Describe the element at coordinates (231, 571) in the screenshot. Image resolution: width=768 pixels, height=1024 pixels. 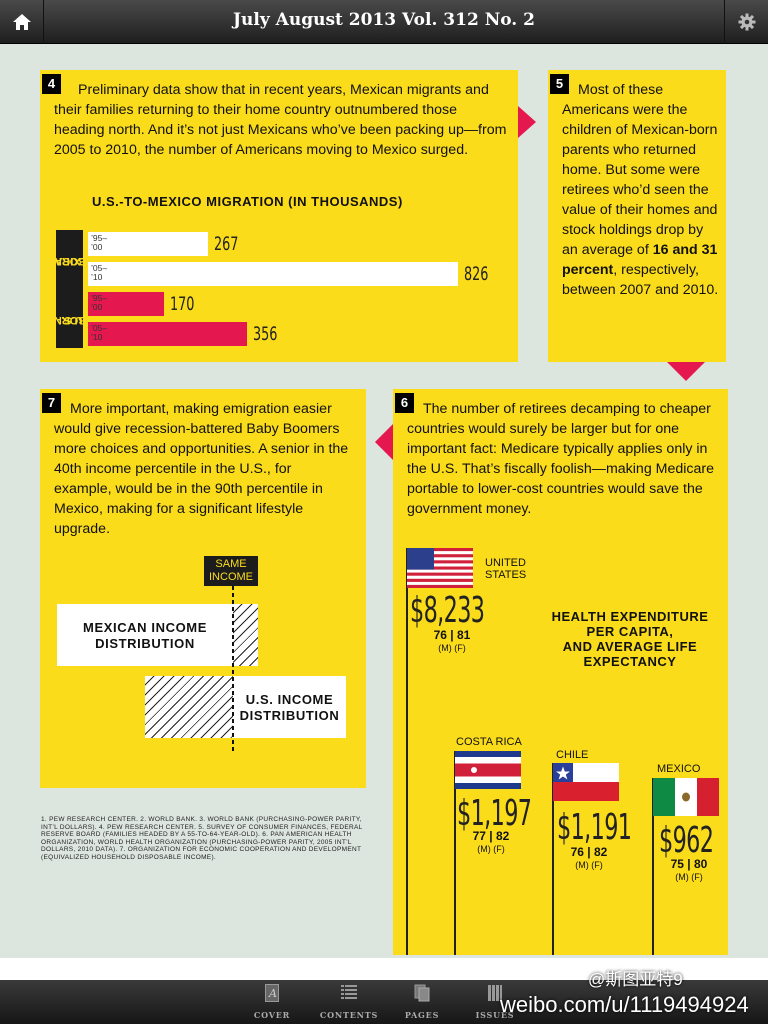
I see `same-income-label: SAME INCOME` at that location.